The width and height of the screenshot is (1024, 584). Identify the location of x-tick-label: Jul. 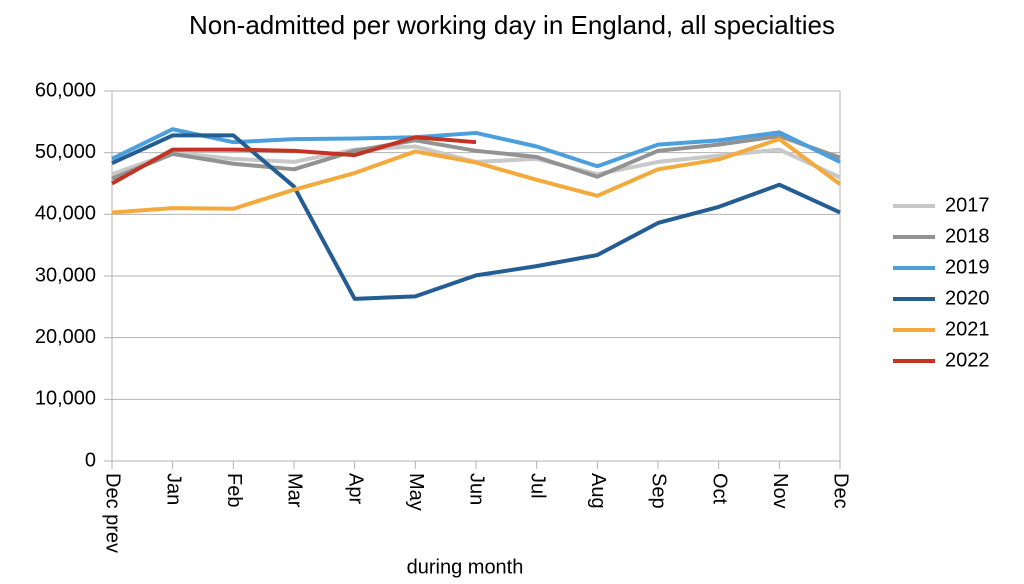
(537, 486).